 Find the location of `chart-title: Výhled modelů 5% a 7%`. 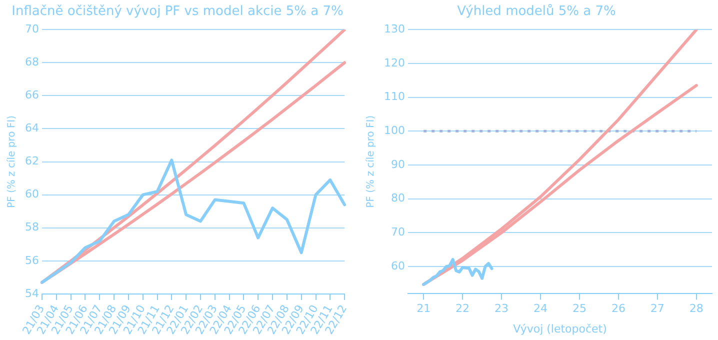

chart-title: Výhled modelů 5% a 7% is located at coordinates (536, 11).